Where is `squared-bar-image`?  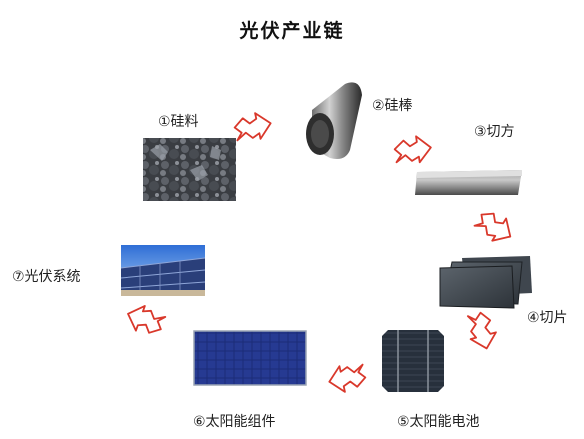 squared-bar-image is located at coordinates (468, 182).